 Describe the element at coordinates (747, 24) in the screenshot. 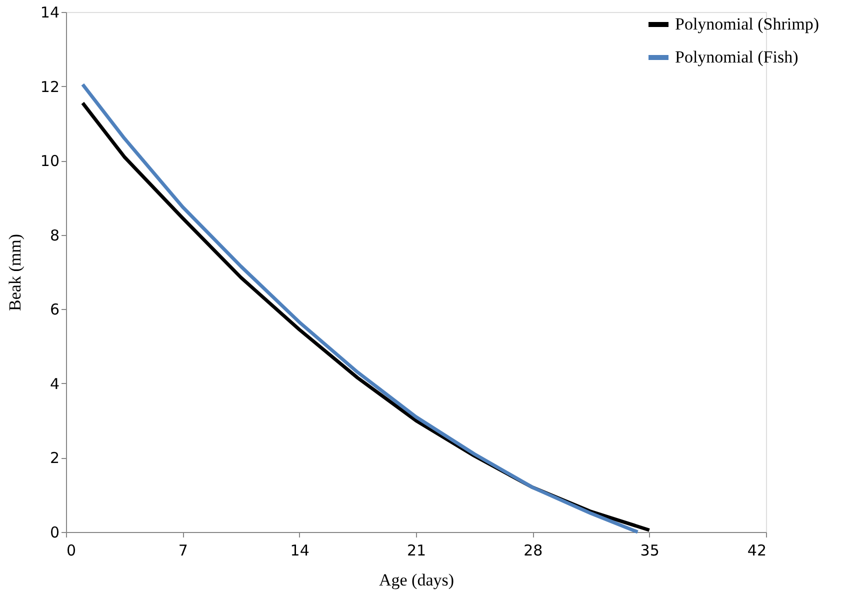

I see `legend-label: Polynomial (Shrimp)` at that location.